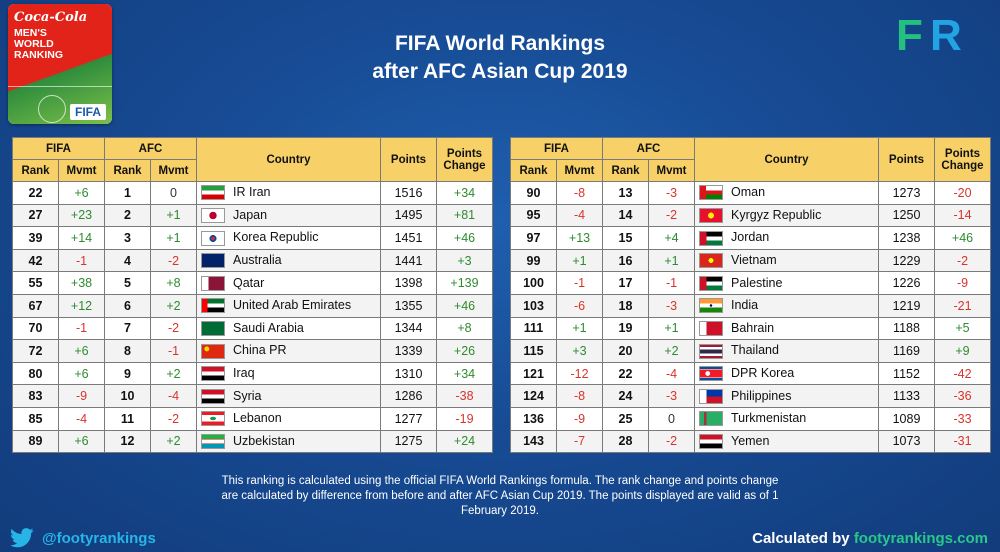 The image size is (1000, 552). I want to click on table-row: 95 -4 14 -2 Kyrgyz Republic 1250 -14, so click(750, 215).